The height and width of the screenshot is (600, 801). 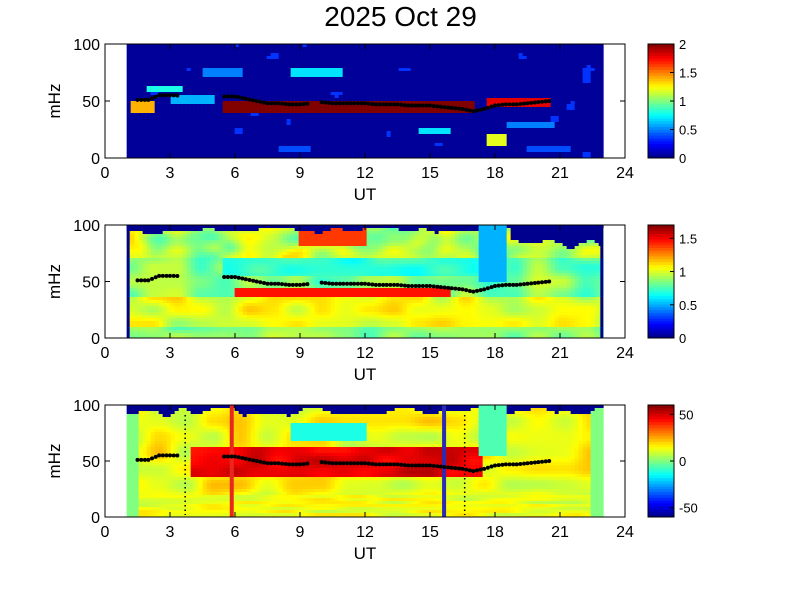 What do you see at coordinates (672, 461) in the screenshot?
I see `colorbar: -50 0 50` at bounding box center [672, 461].